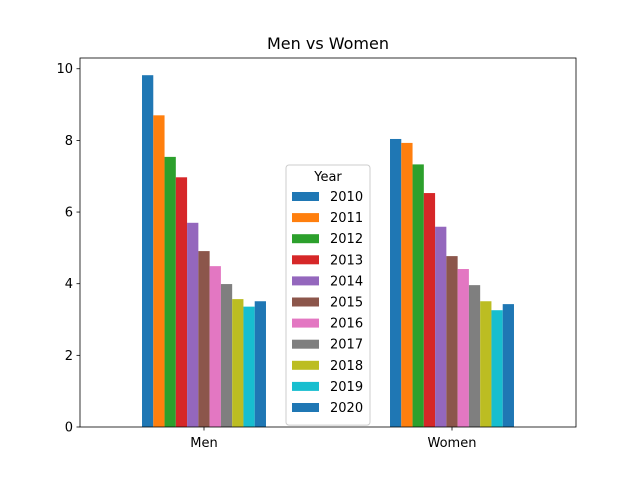 The width and height of the screenshot is (640, 480). Describe the element at coordinates (497, 368) in the screenshot. I see `bar-women-2019` at that location.